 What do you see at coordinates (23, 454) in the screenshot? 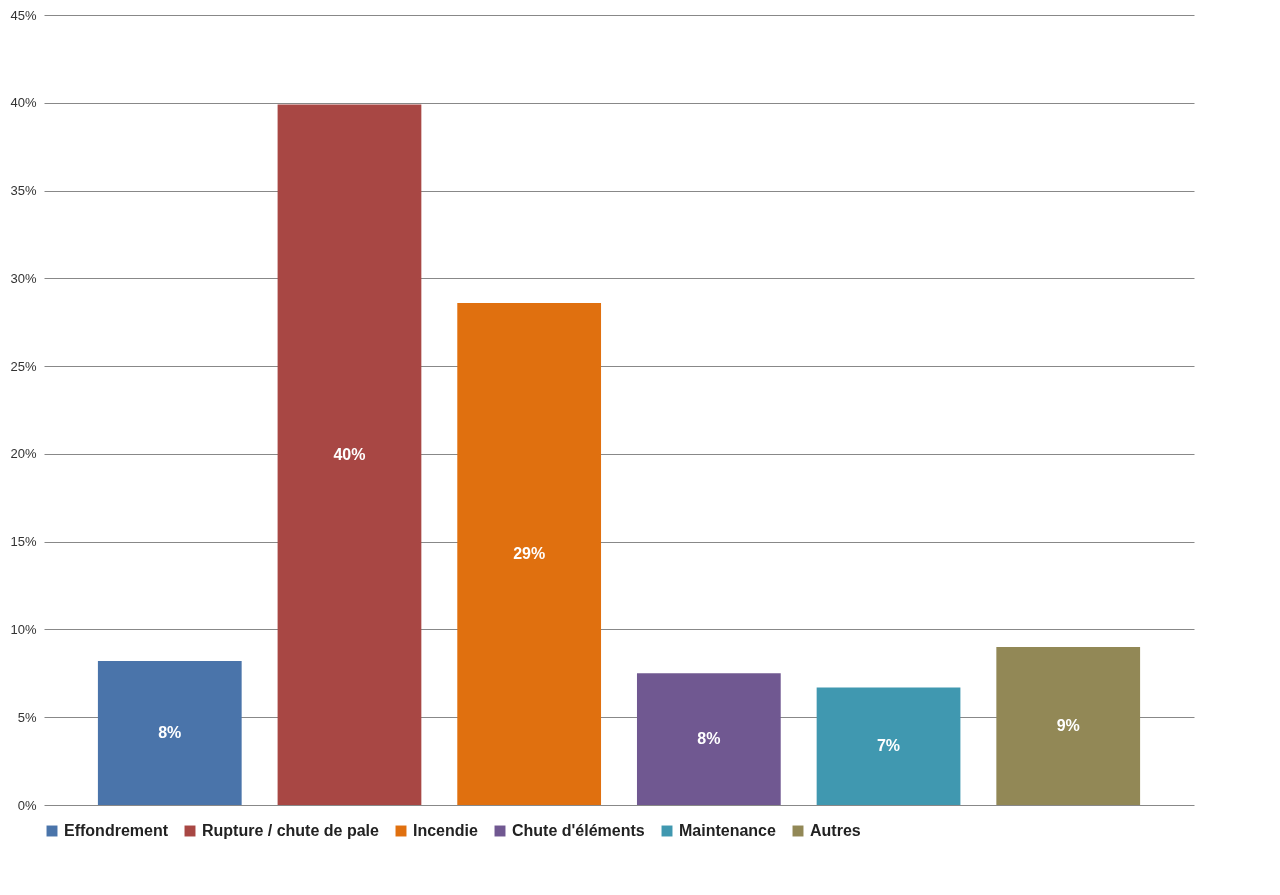
I see `y-tick-label: 20%` at bounding box center [23, 454].